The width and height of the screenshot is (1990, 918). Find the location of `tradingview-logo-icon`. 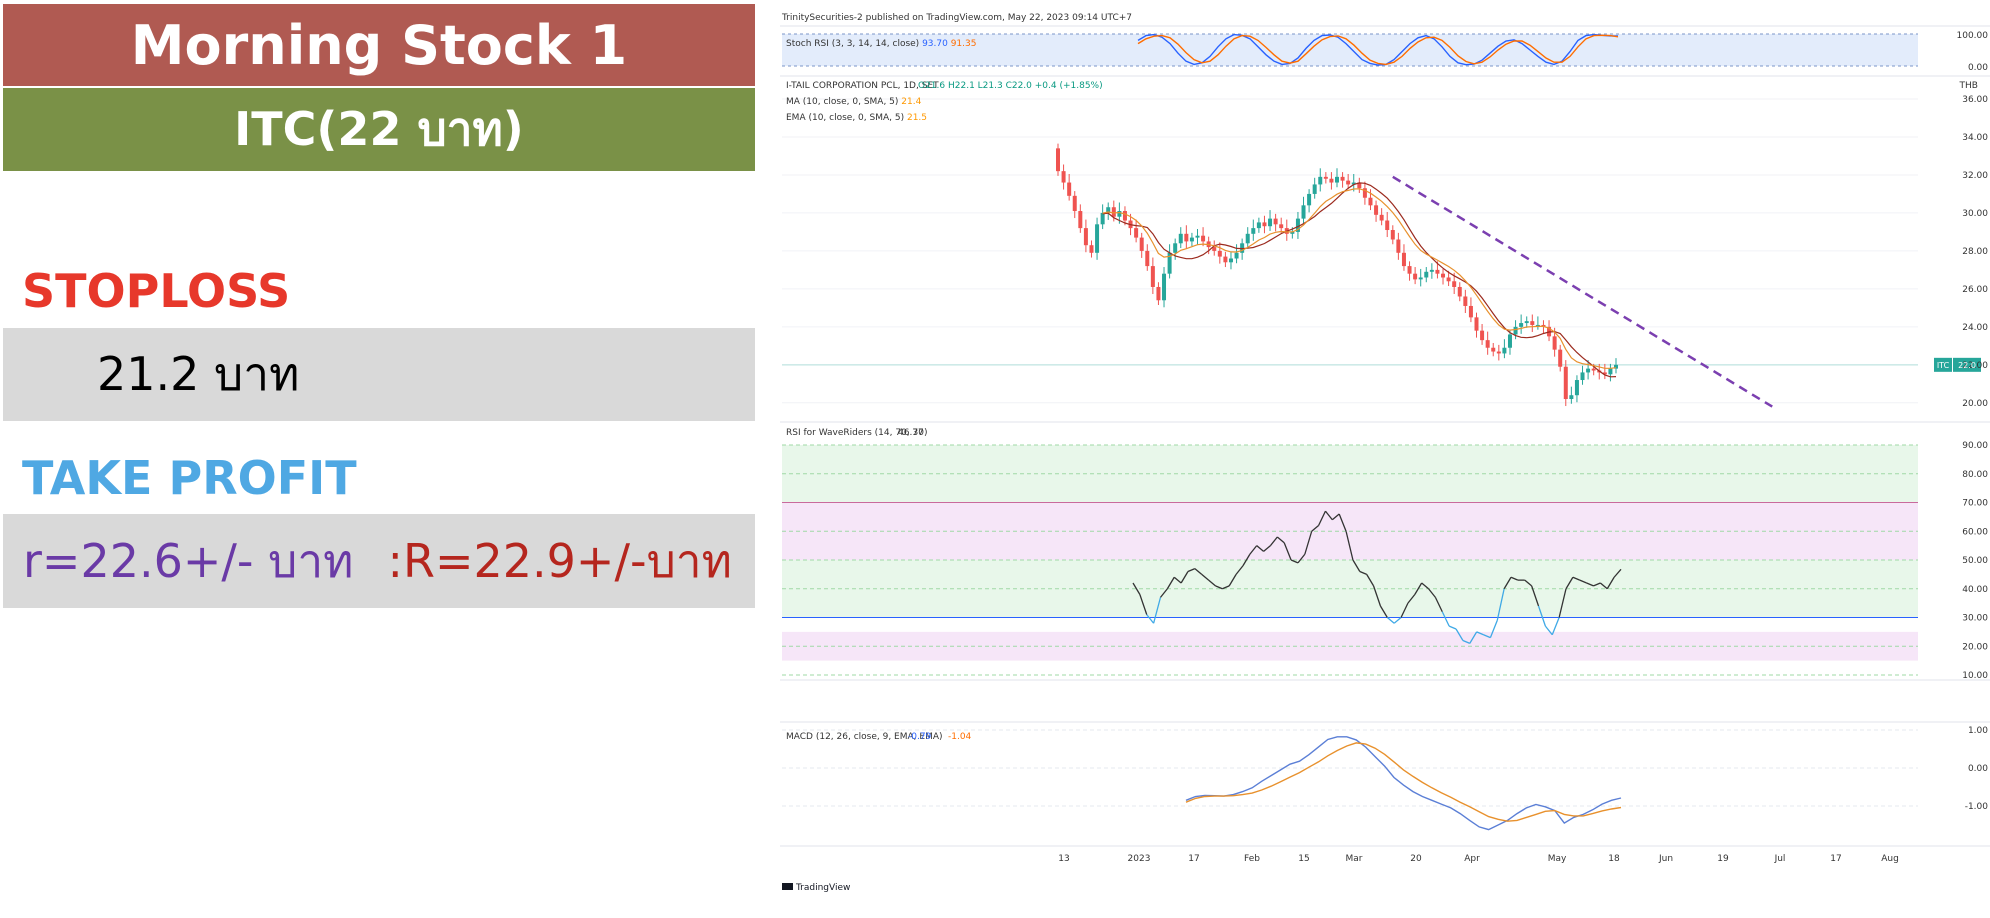

tradingview-logo-icon is located at coordinates (787, 886).